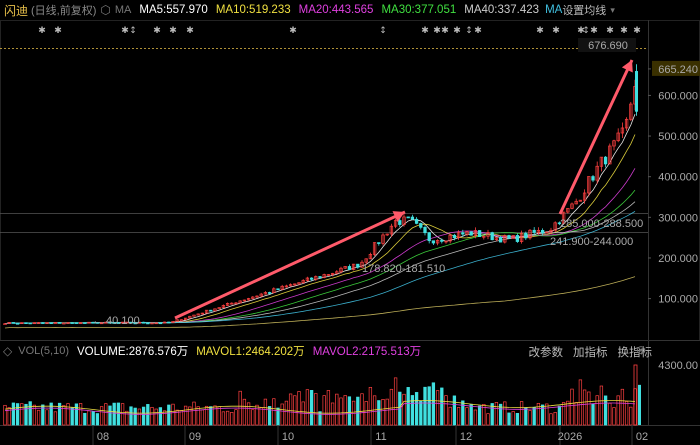 This screenshot has width=700, height=445. I want to click on ma-settings-button: 设置均线, so click(584, 11).